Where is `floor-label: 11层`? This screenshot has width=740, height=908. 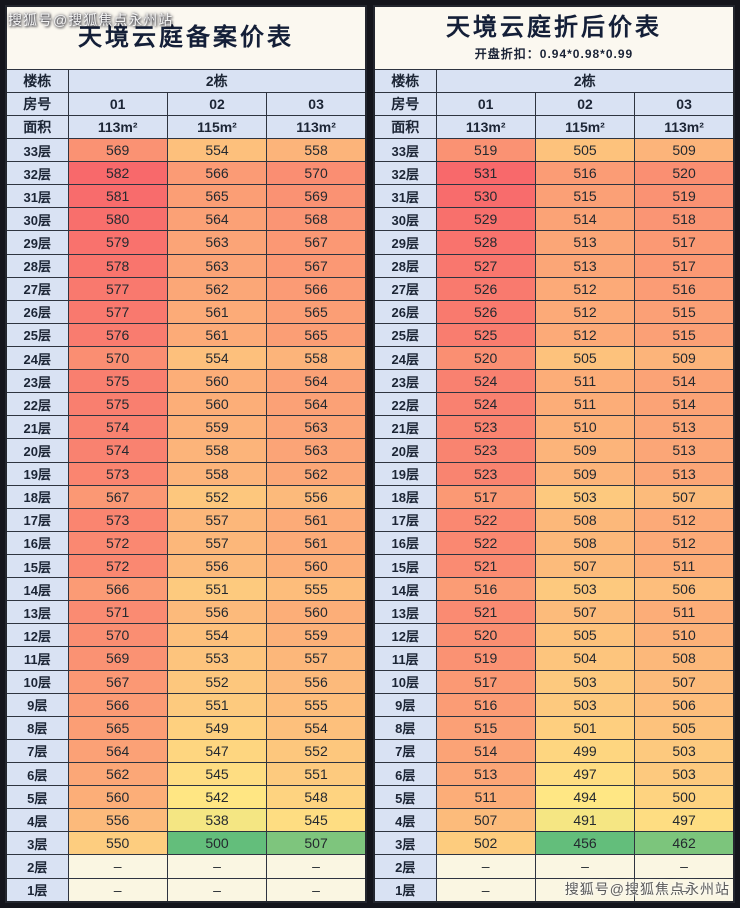
floor-label: 11层 is located at coordinates (405, 658).